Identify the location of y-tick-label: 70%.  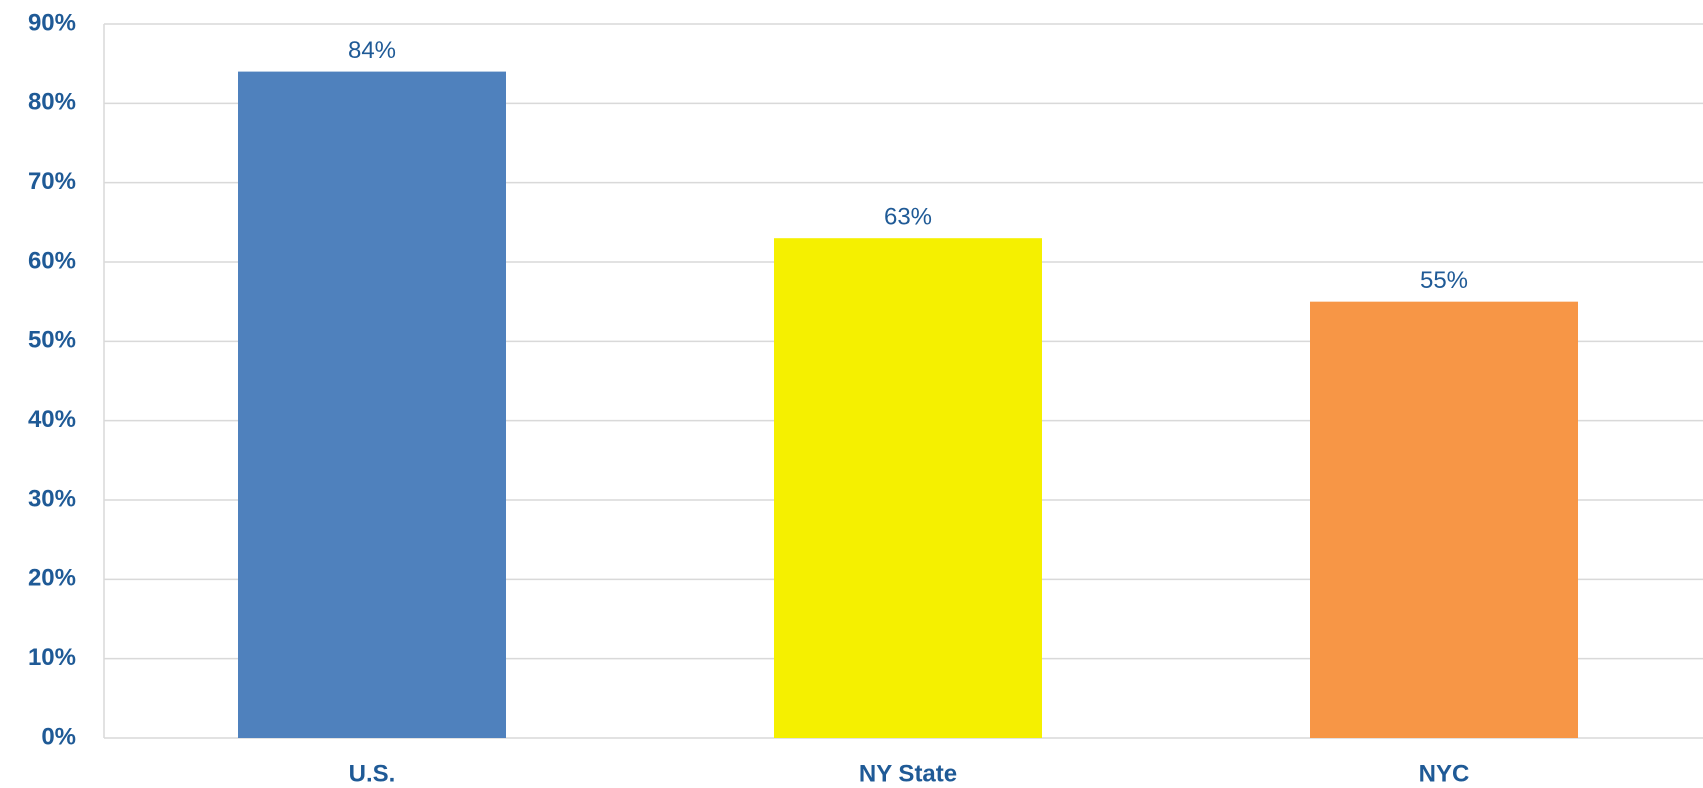
(52, 181).